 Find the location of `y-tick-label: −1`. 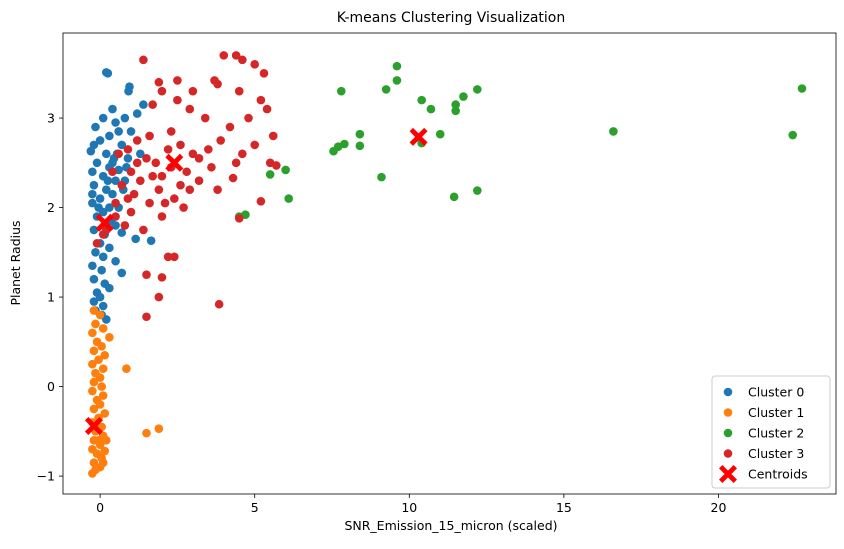

y-tick-label: −1 is located at coordinates (46, 476).